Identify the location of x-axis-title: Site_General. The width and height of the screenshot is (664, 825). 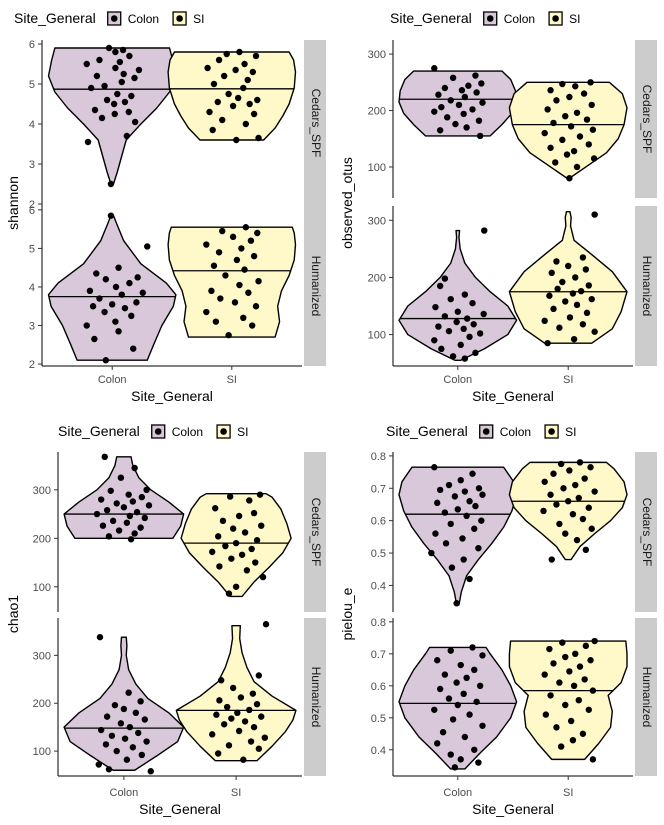
(172, 396).